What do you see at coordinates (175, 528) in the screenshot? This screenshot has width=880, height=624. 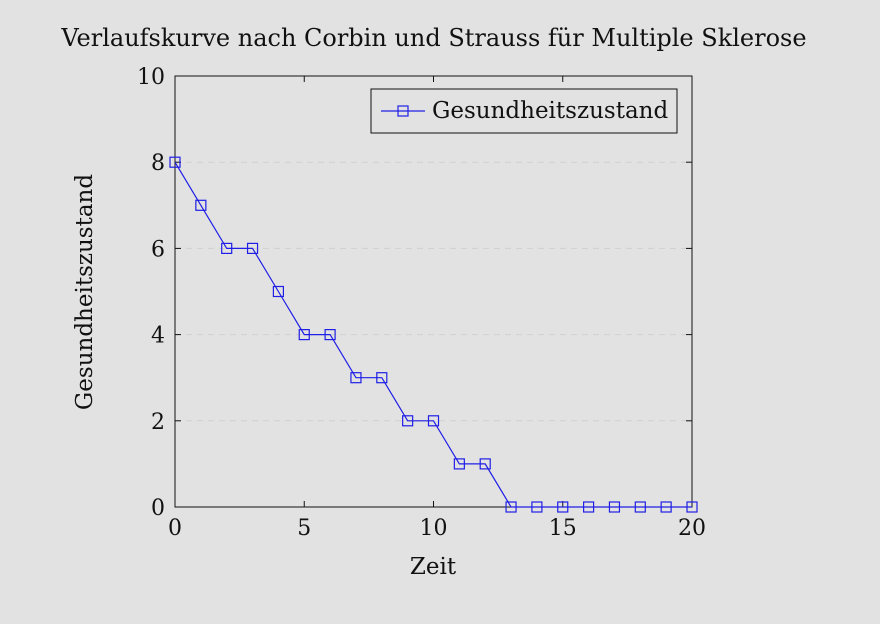 I see `x-tick-label-0: 0` at bounding box center [175, 528].